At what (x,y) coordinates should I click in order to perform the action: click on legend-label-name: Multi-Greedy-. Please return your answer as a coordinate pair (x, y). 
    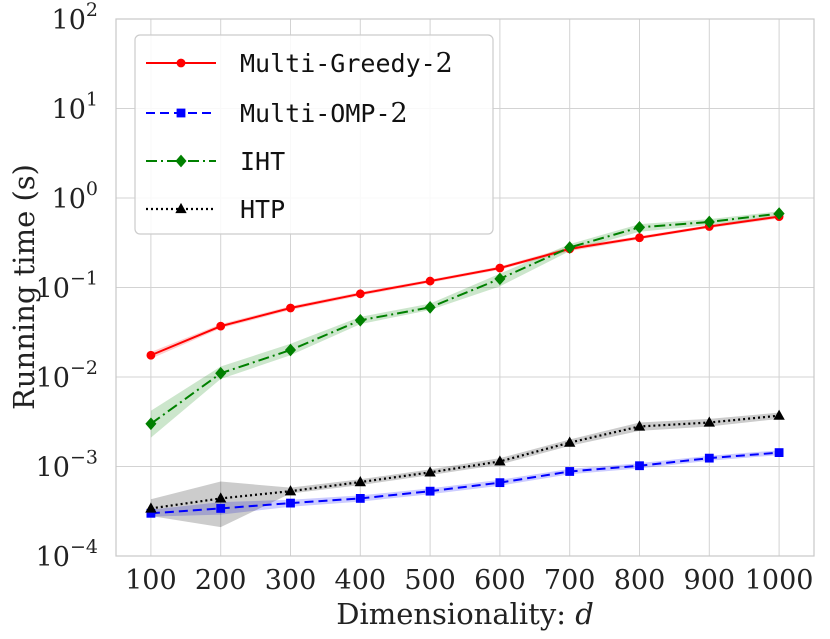
    Looking at the image, I should click on (338, 63).